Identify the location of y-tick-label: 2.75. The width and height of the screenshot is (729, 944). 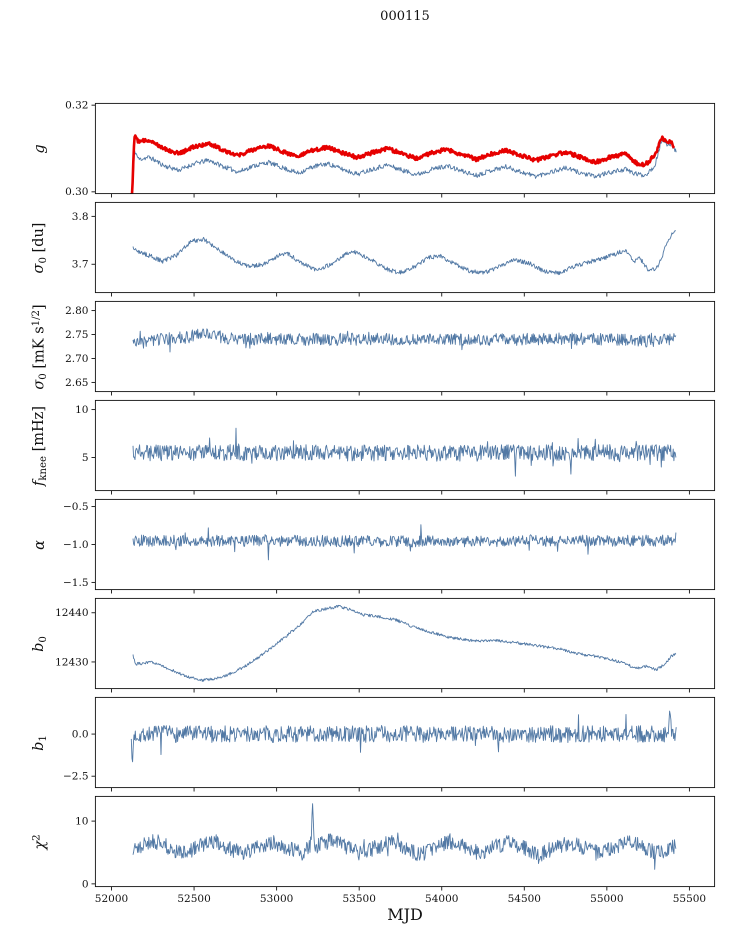
(76, 335).